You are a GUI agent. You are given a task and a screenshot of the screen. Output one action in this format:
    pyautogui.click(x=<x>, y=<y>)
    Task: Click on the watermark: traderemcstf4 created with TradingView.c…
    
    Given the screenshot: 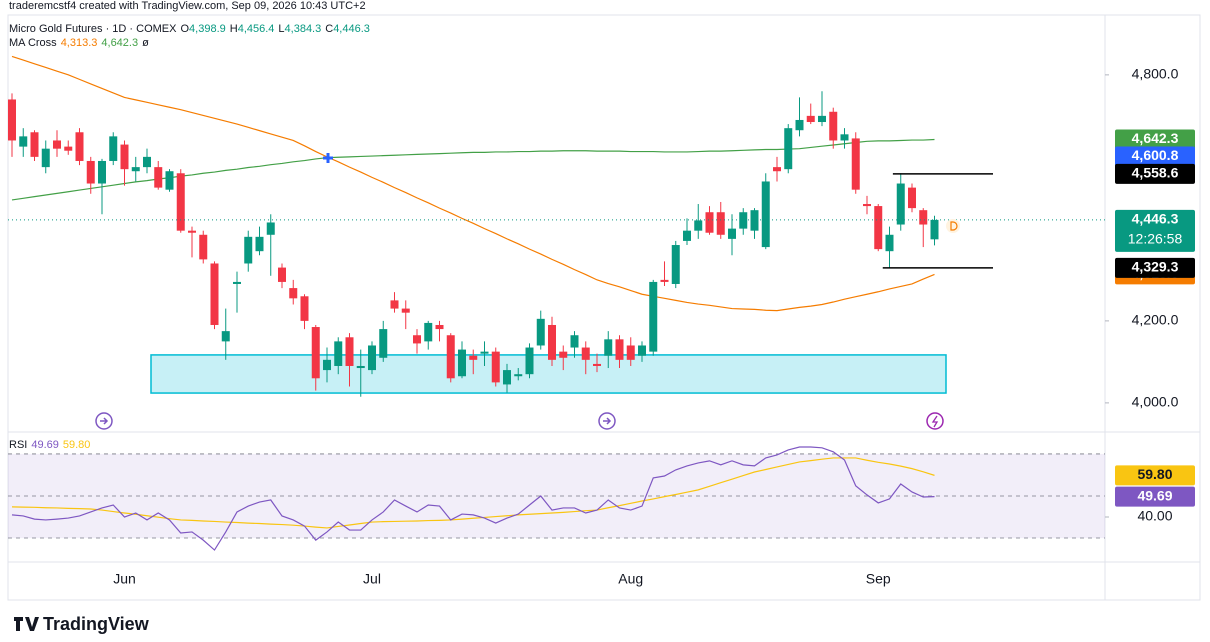 What is the action you would take?
    pyautogui.click(x=189, y=6)
    